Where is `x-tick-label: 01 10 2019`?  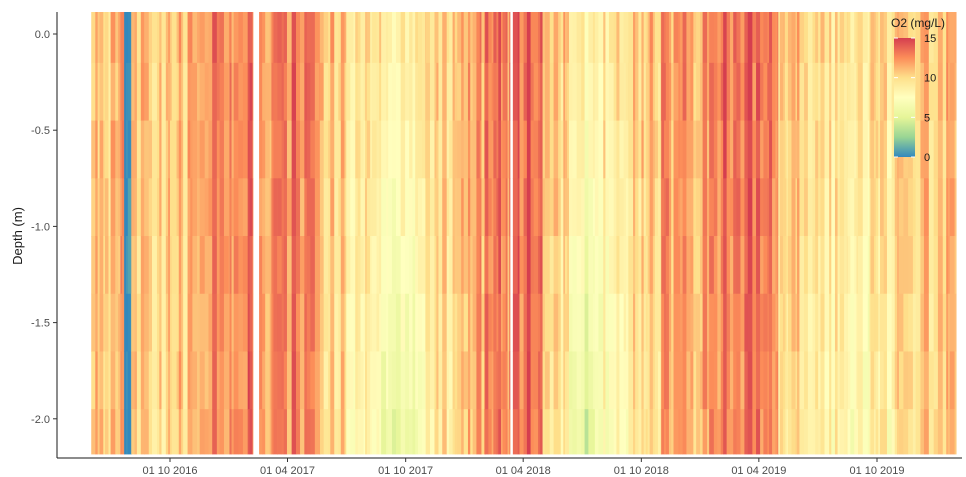
x-tick-label: 01 10 2019 is located at coordinates (876, 471).